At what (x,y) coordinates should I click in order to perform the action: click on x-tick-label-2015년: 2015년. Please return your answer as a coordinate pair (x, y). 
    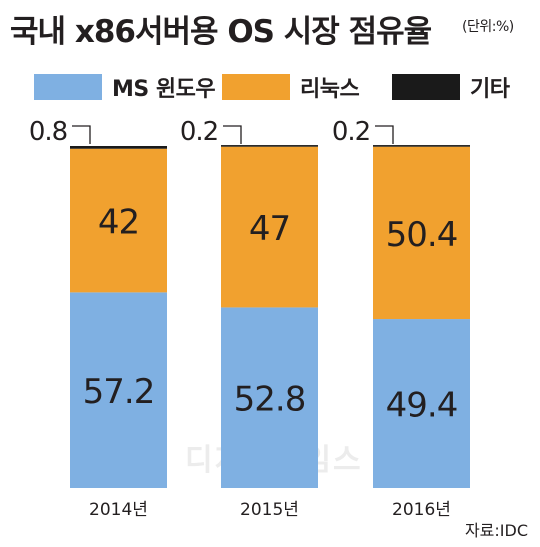
    Looking at the image, I should click on (269, 510).